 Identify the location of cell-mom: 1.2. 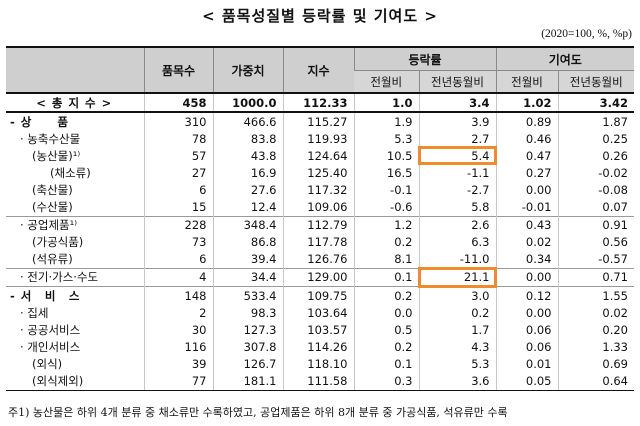
(386, 224).